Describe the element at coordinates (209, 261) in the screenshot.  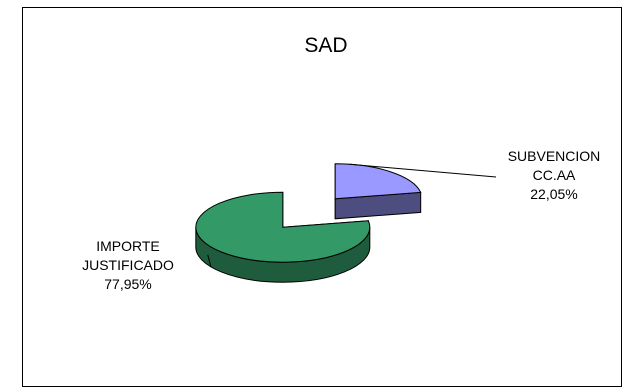
I see `leader-line-importe-justificado` at that location.